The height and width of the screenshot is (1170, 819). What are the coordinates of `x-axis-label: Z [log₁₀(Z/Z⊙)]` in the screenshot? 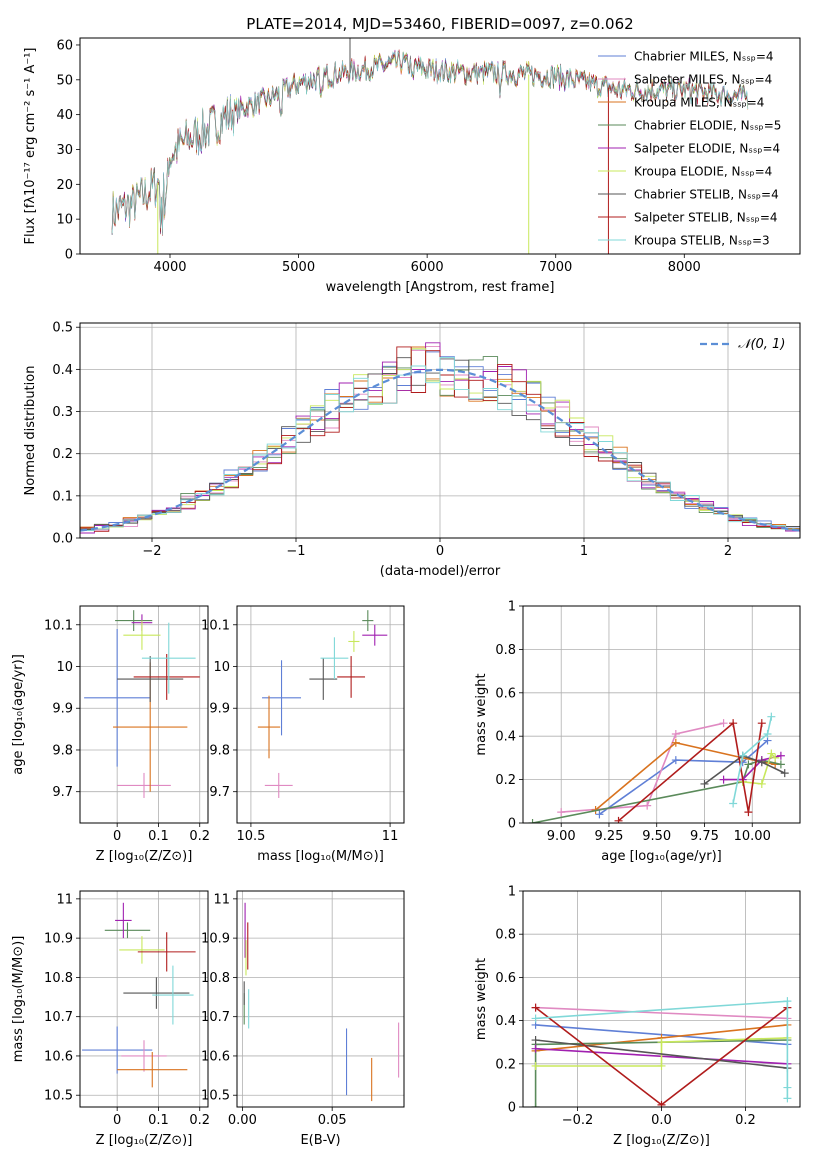 It's located at (661, 1140).